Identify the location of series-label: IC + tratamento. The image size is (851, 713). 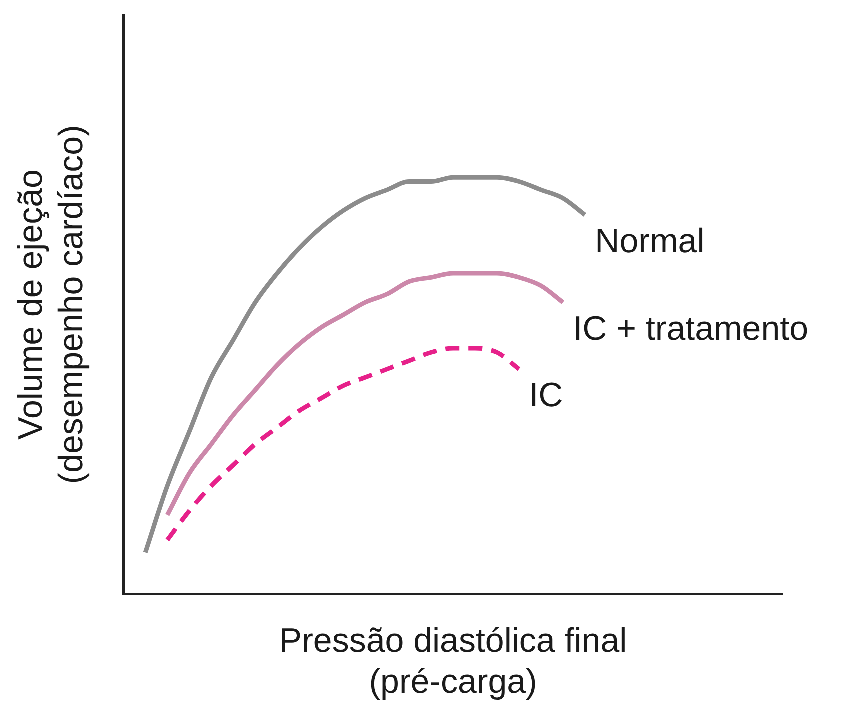
(690, 329).